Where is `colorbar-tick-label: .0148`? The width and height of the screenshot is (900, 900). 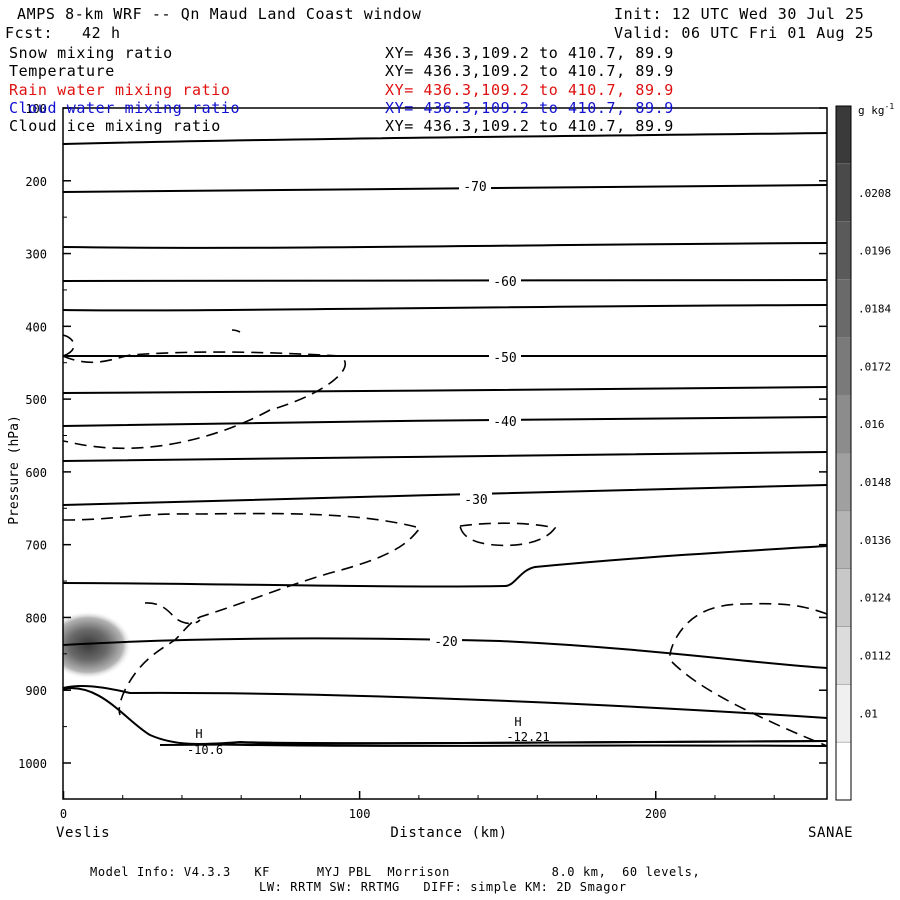 colorbar-tick-label: .0148 is located at coordinates (874, 482).